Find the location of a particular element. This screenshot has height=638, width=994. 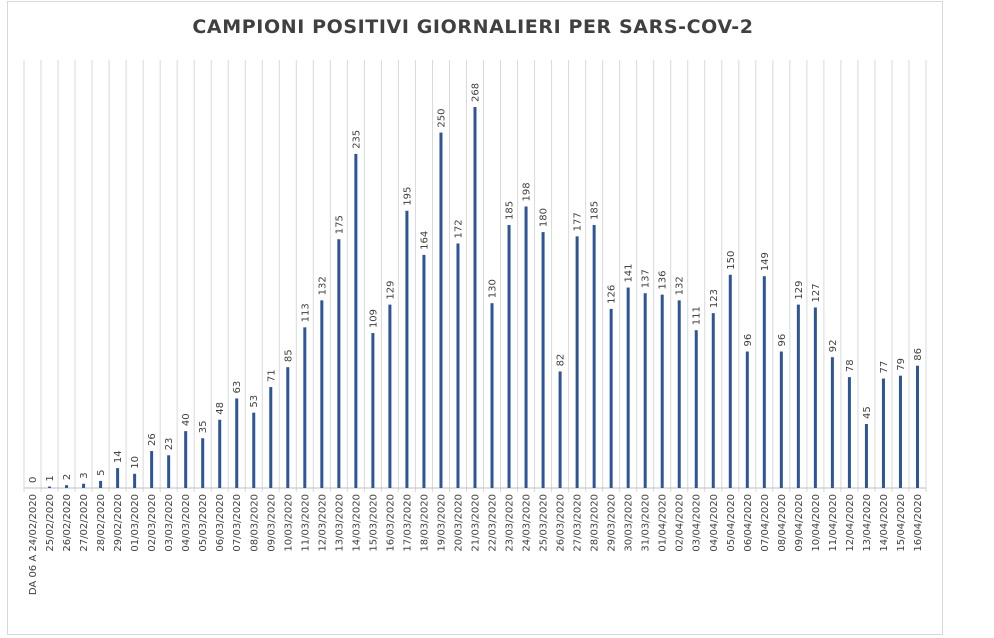

x-tick-label: 07/03/2020 is located at coordinates (237, 523).